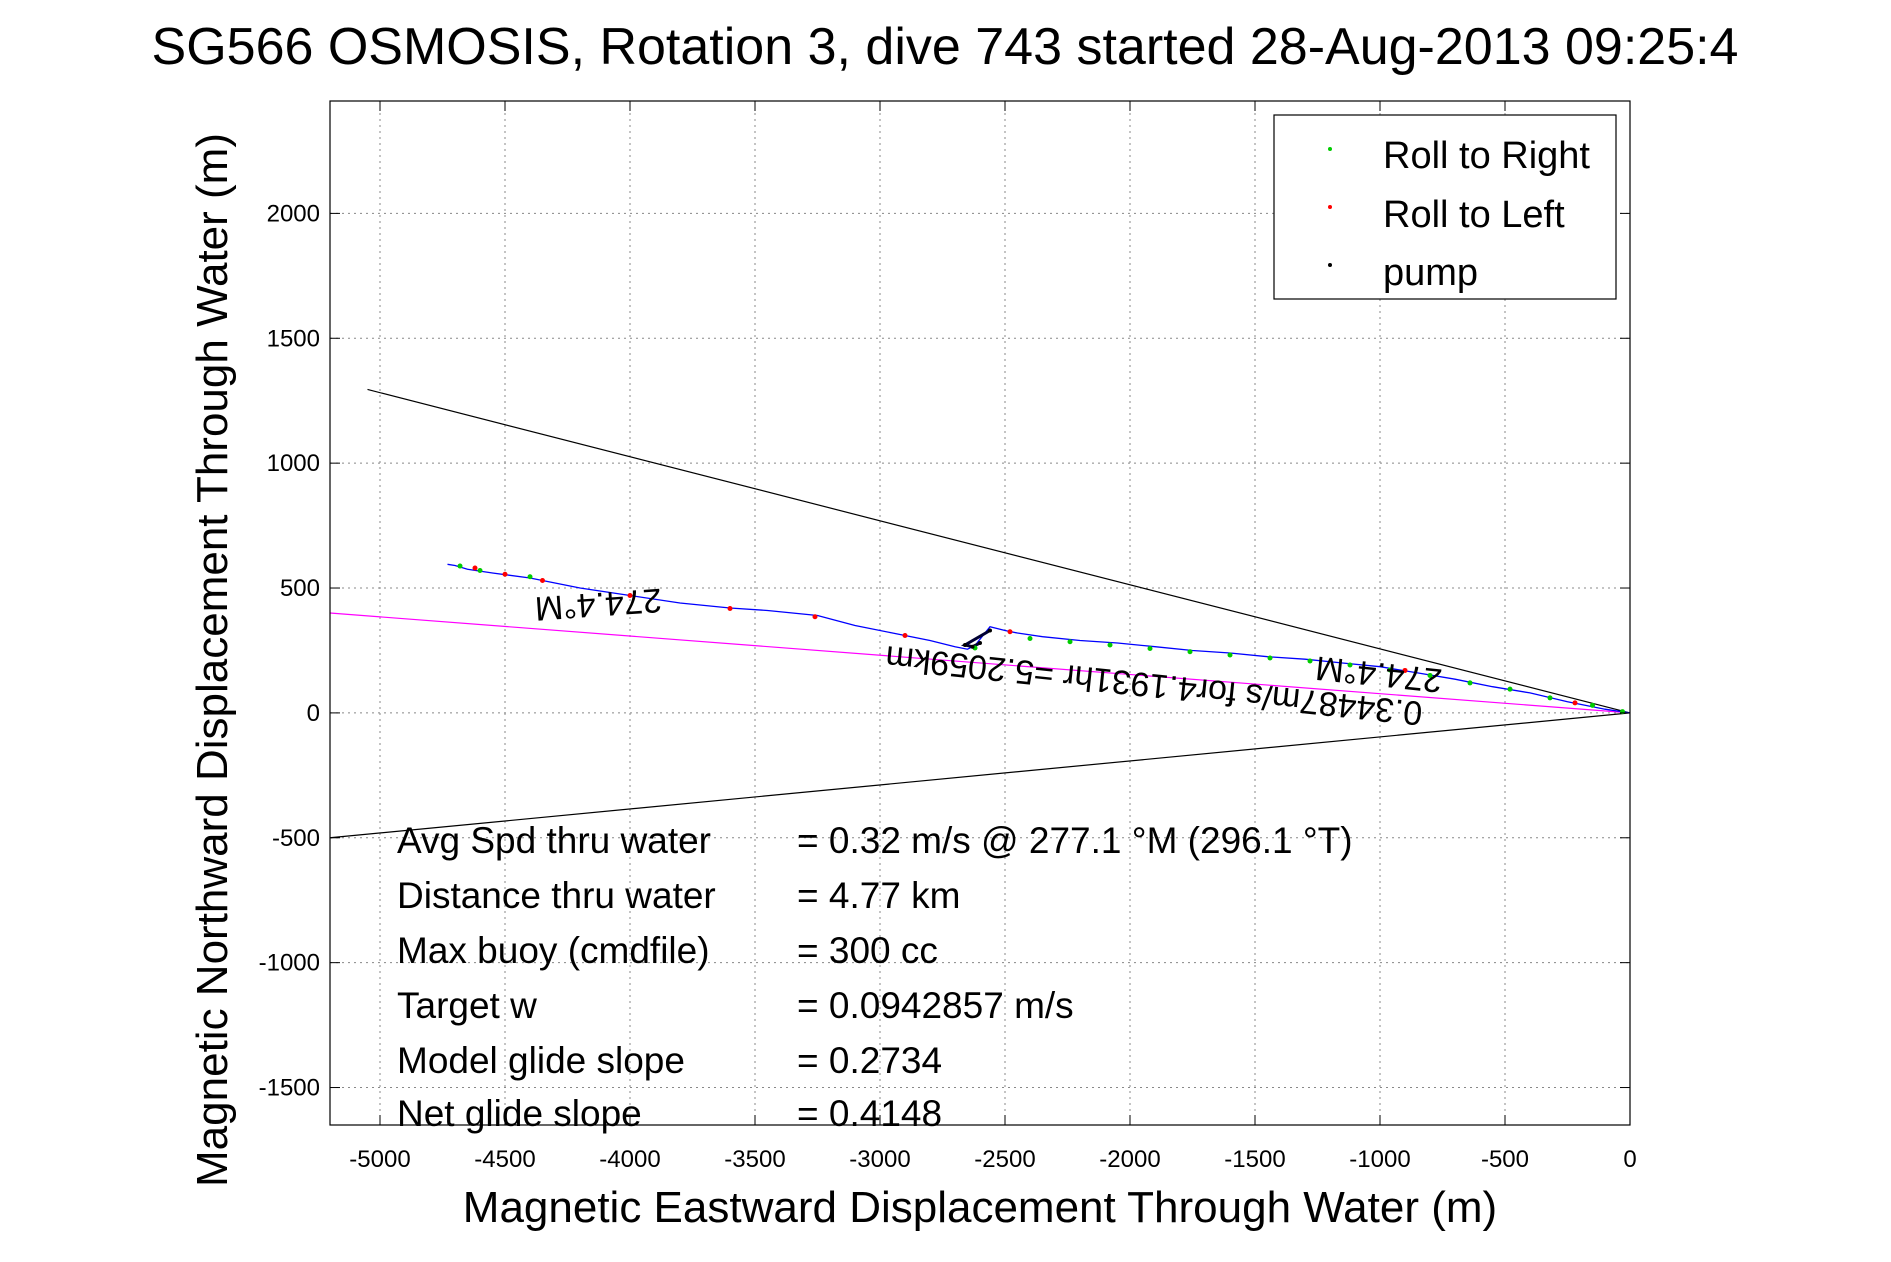  I want to click on y-tick-label: 1000, so click(293, 463).